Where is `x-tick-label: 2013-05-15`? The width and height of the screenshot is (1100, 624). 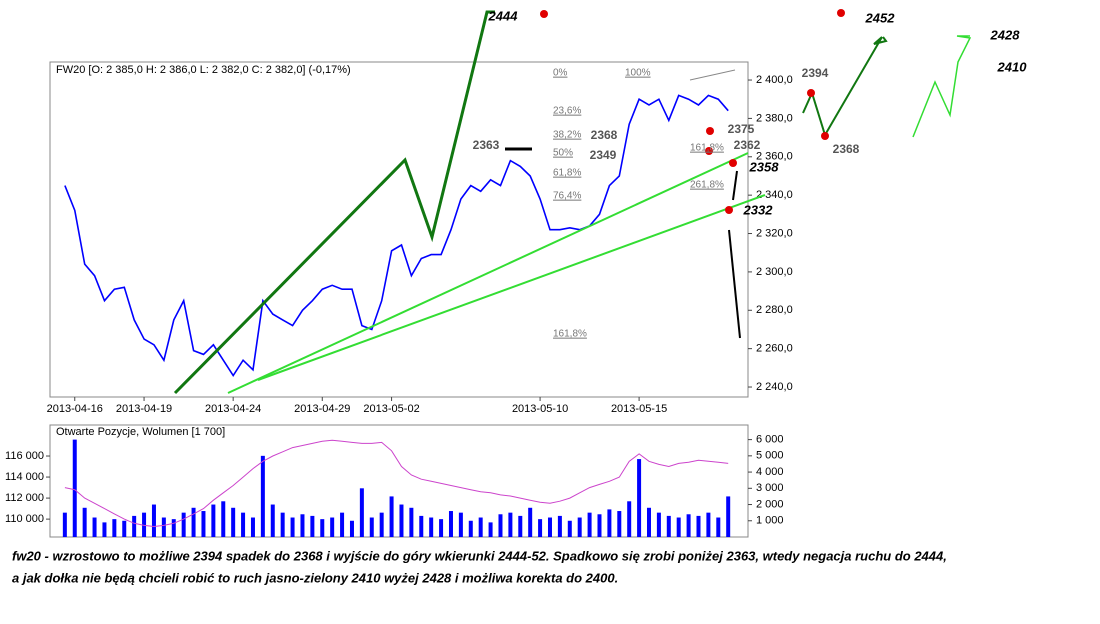
x-tick-label: 2013-05-15 is located at coordinates (639, 409).